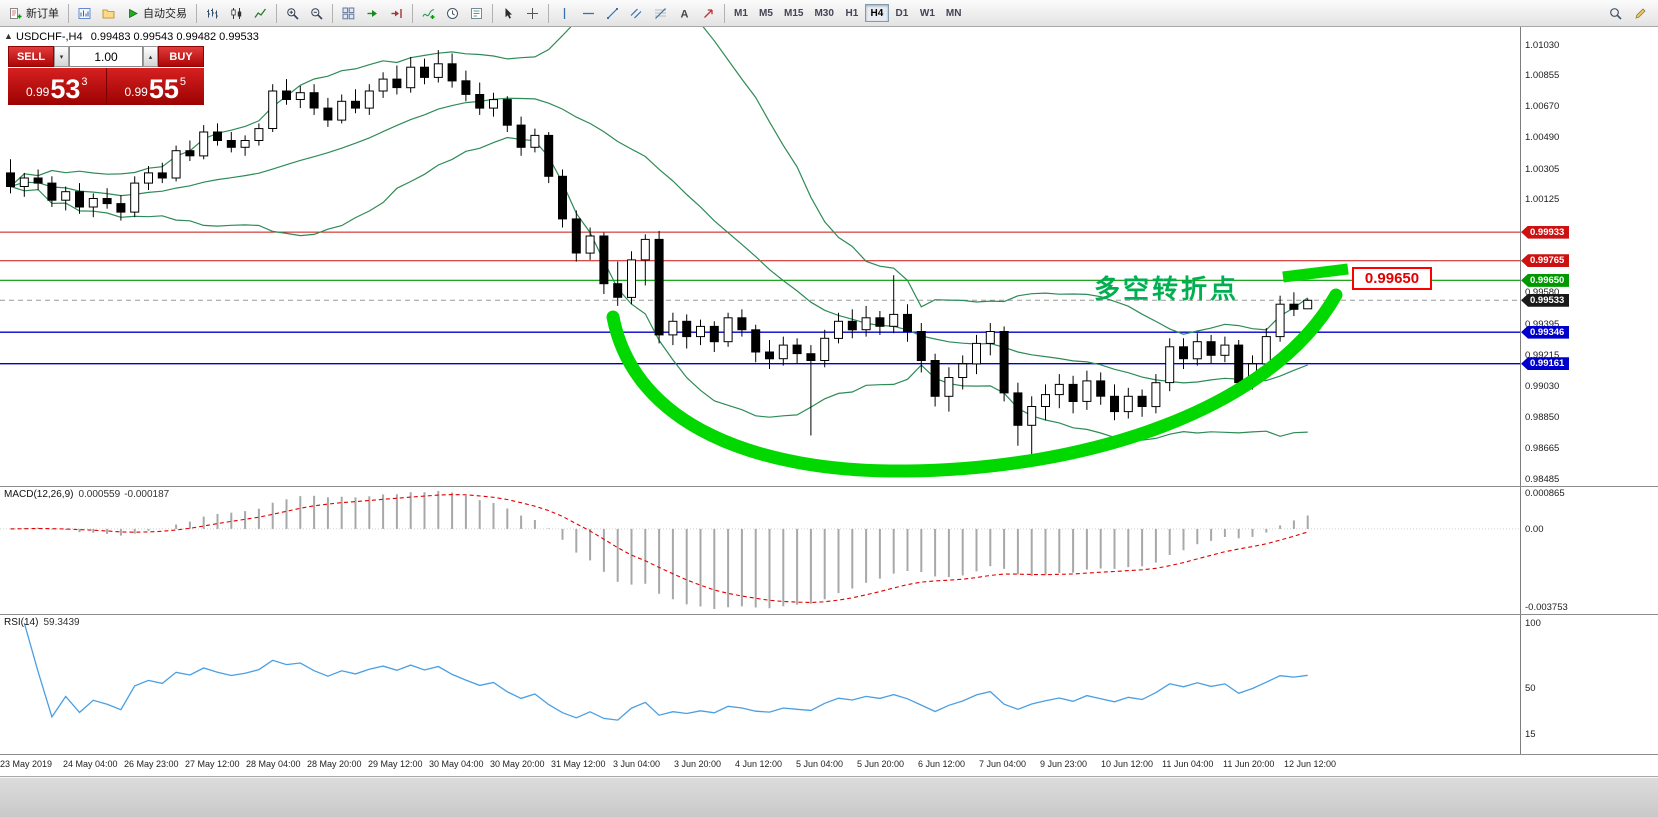 This screenshot has width=1658, height=817. I want to click on sell-price-display: 0.99 53 3, so click(57, 86).